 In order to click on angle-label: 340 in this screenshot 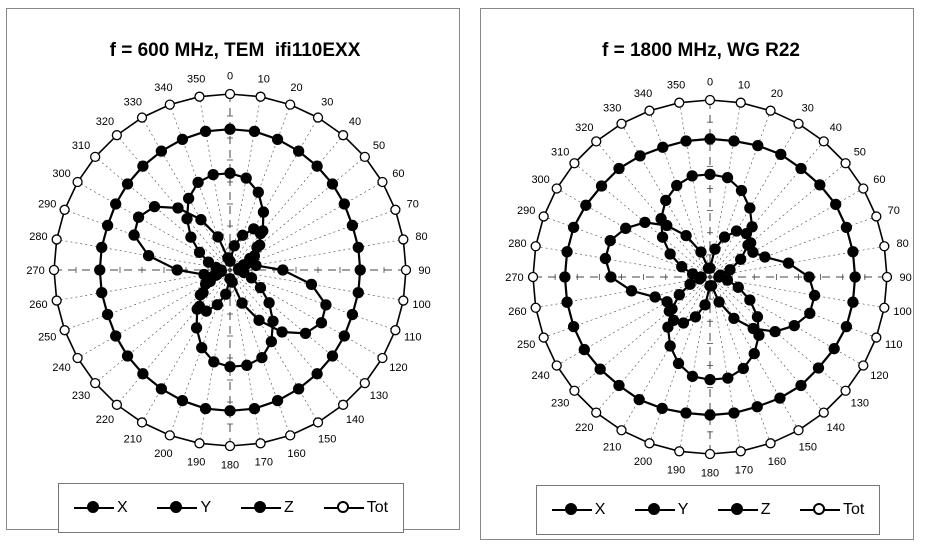, I will do `click(163, 88)`.